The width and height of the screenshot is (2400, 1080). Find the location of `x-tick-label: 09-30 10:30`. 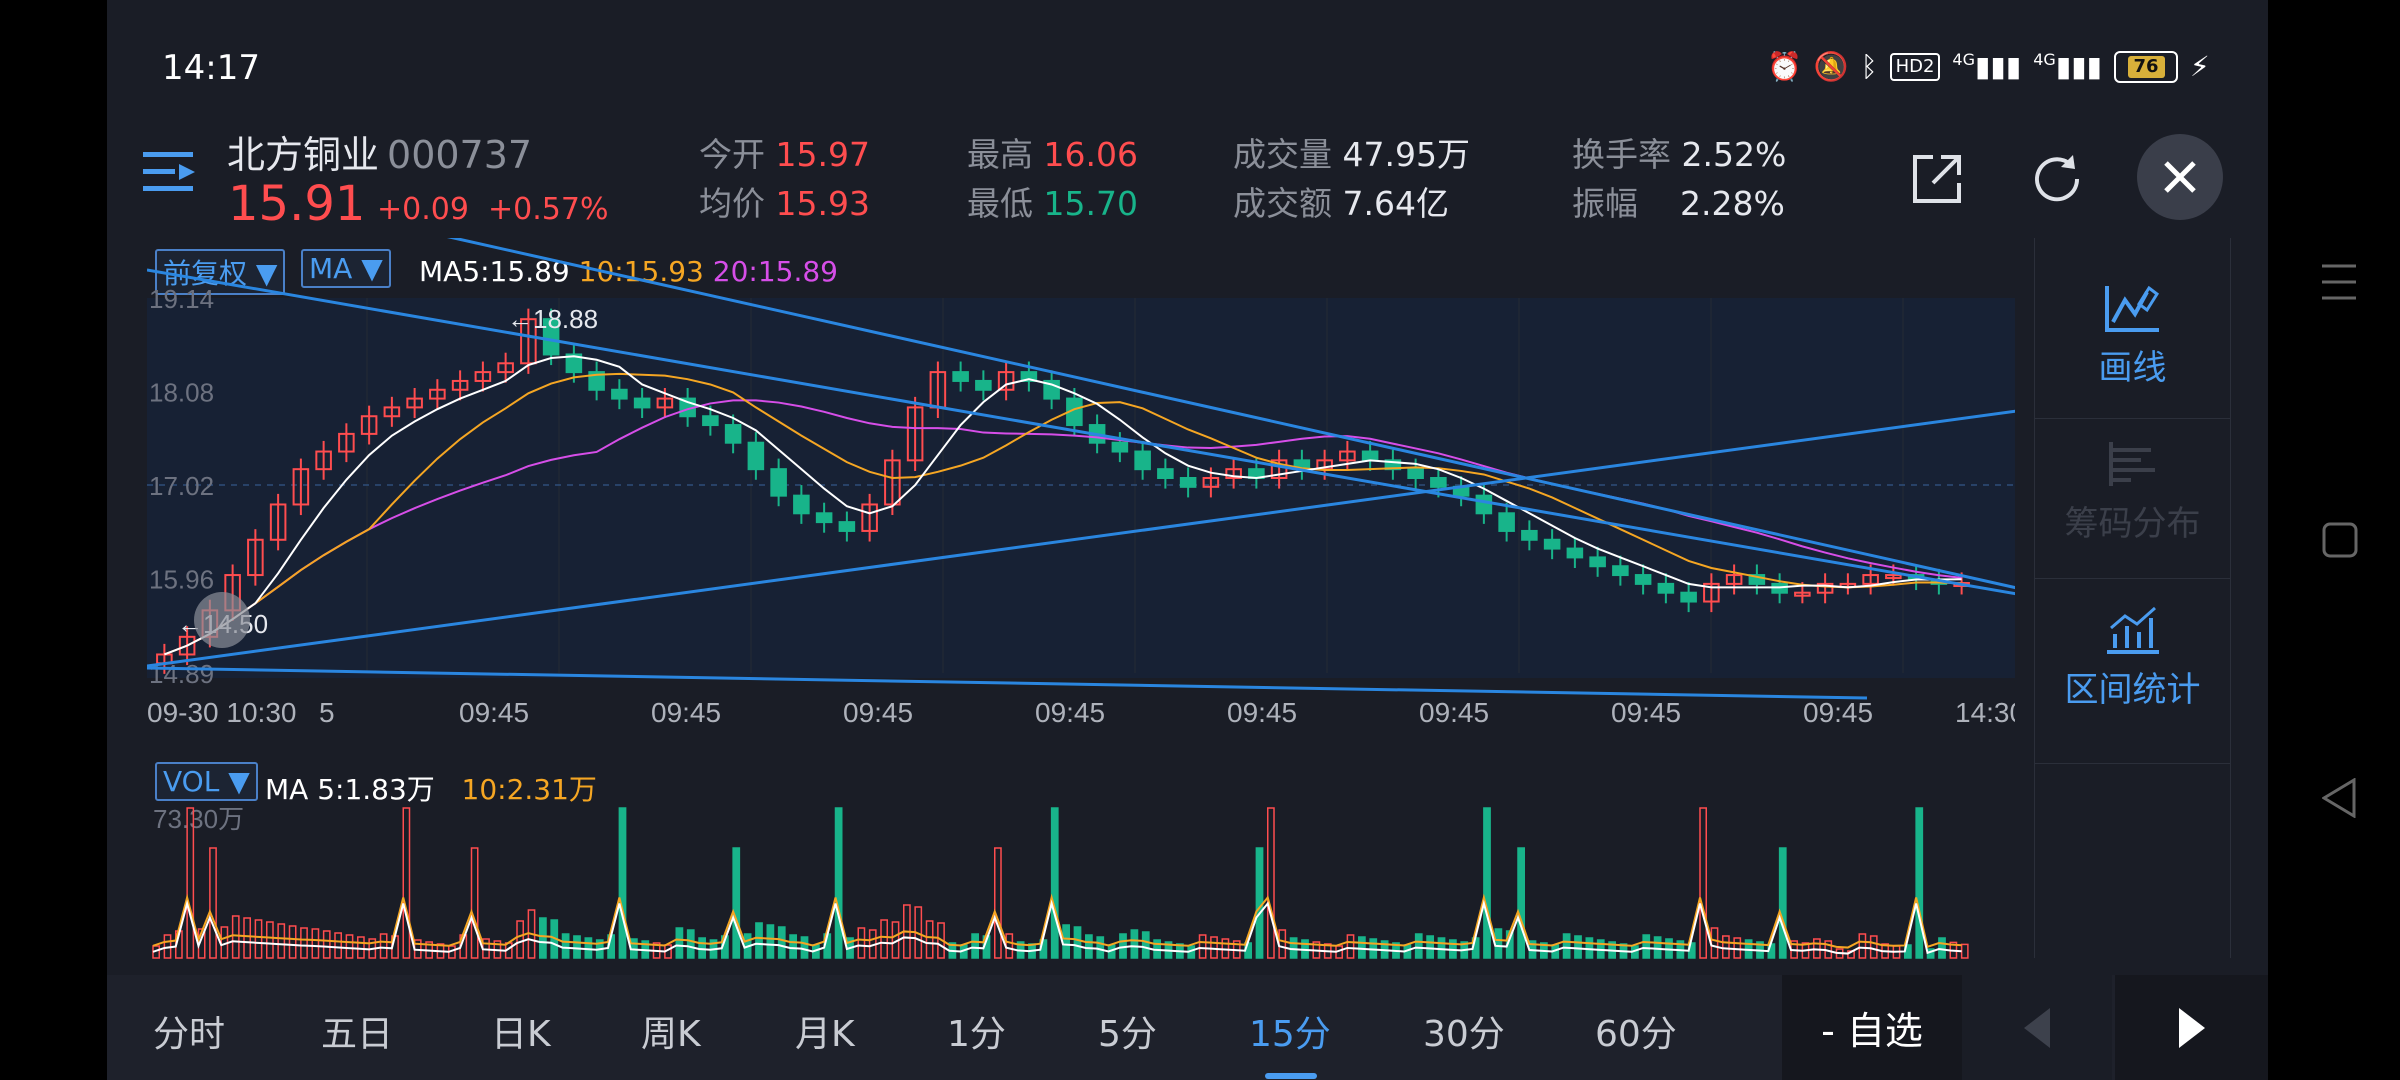

x-tick-label: 09-30 10:30 is located at coordinates (221, 712).